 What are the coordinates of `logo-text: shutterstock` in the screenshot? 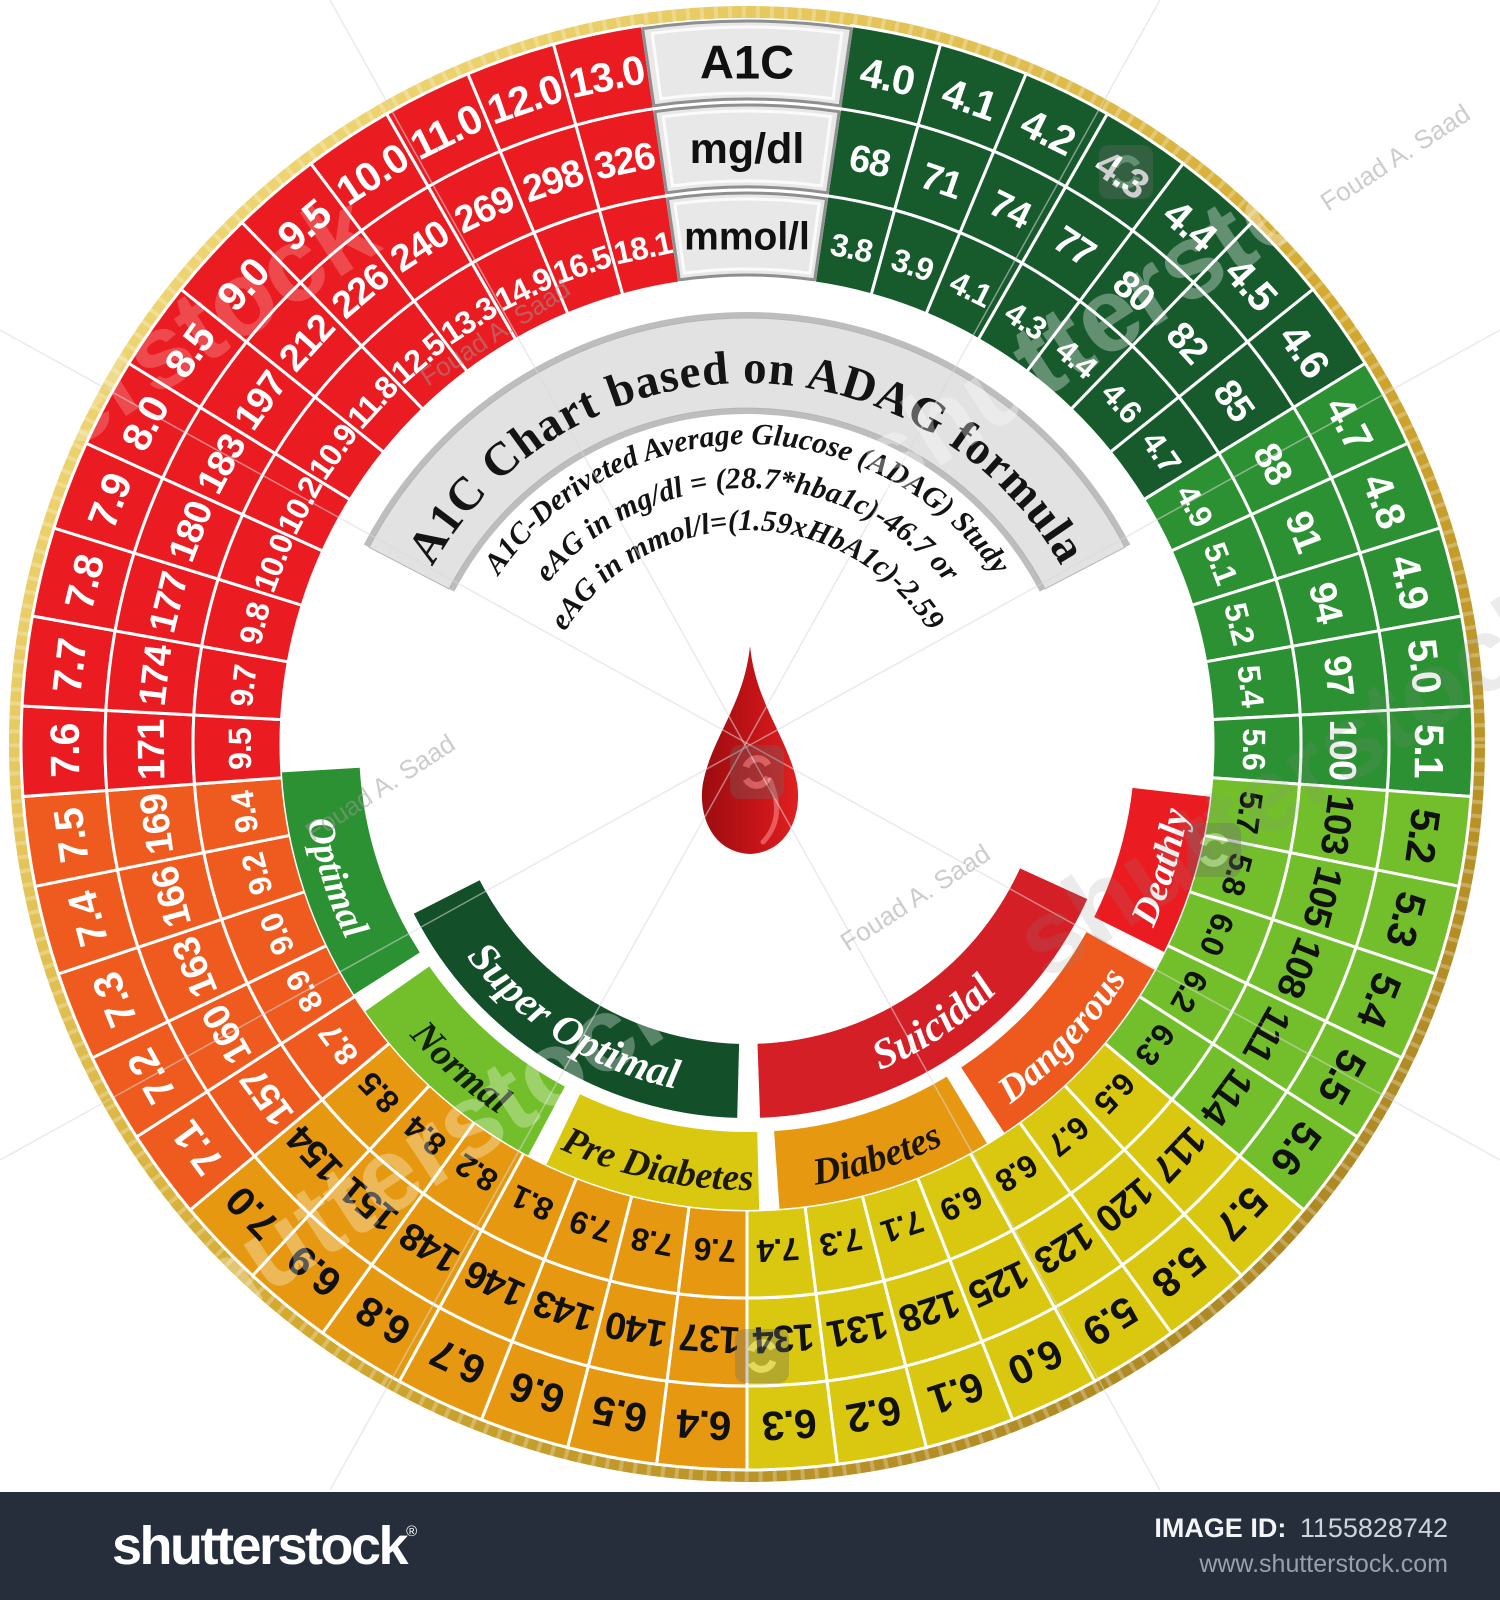 It's located at (260, 1546).